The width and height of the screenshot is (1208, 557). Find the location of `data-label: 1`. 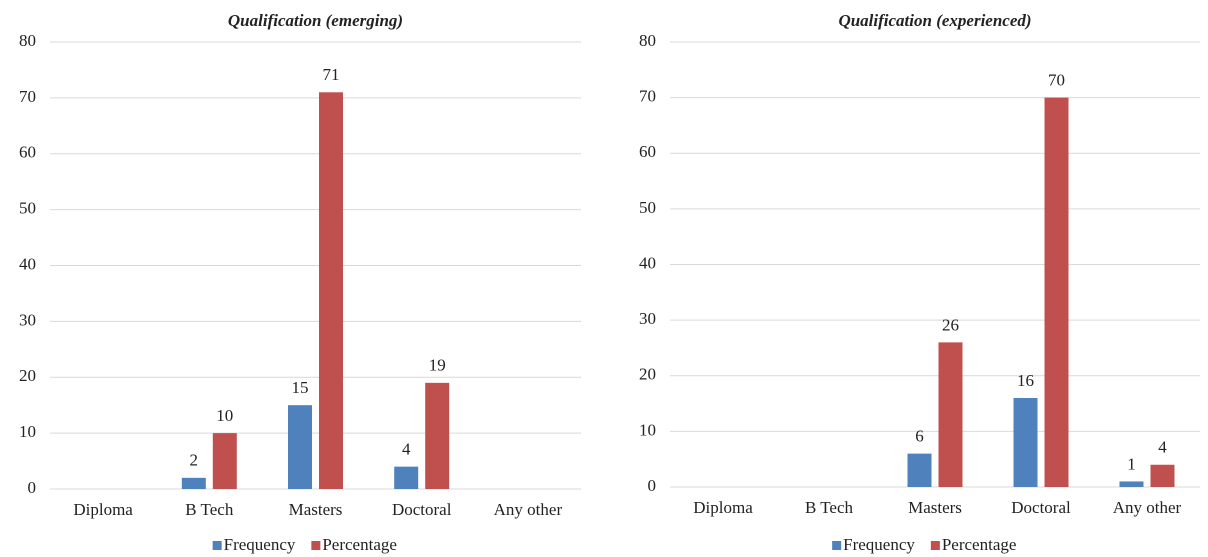

data-label: 1 is located at coordinates (1131, 463).